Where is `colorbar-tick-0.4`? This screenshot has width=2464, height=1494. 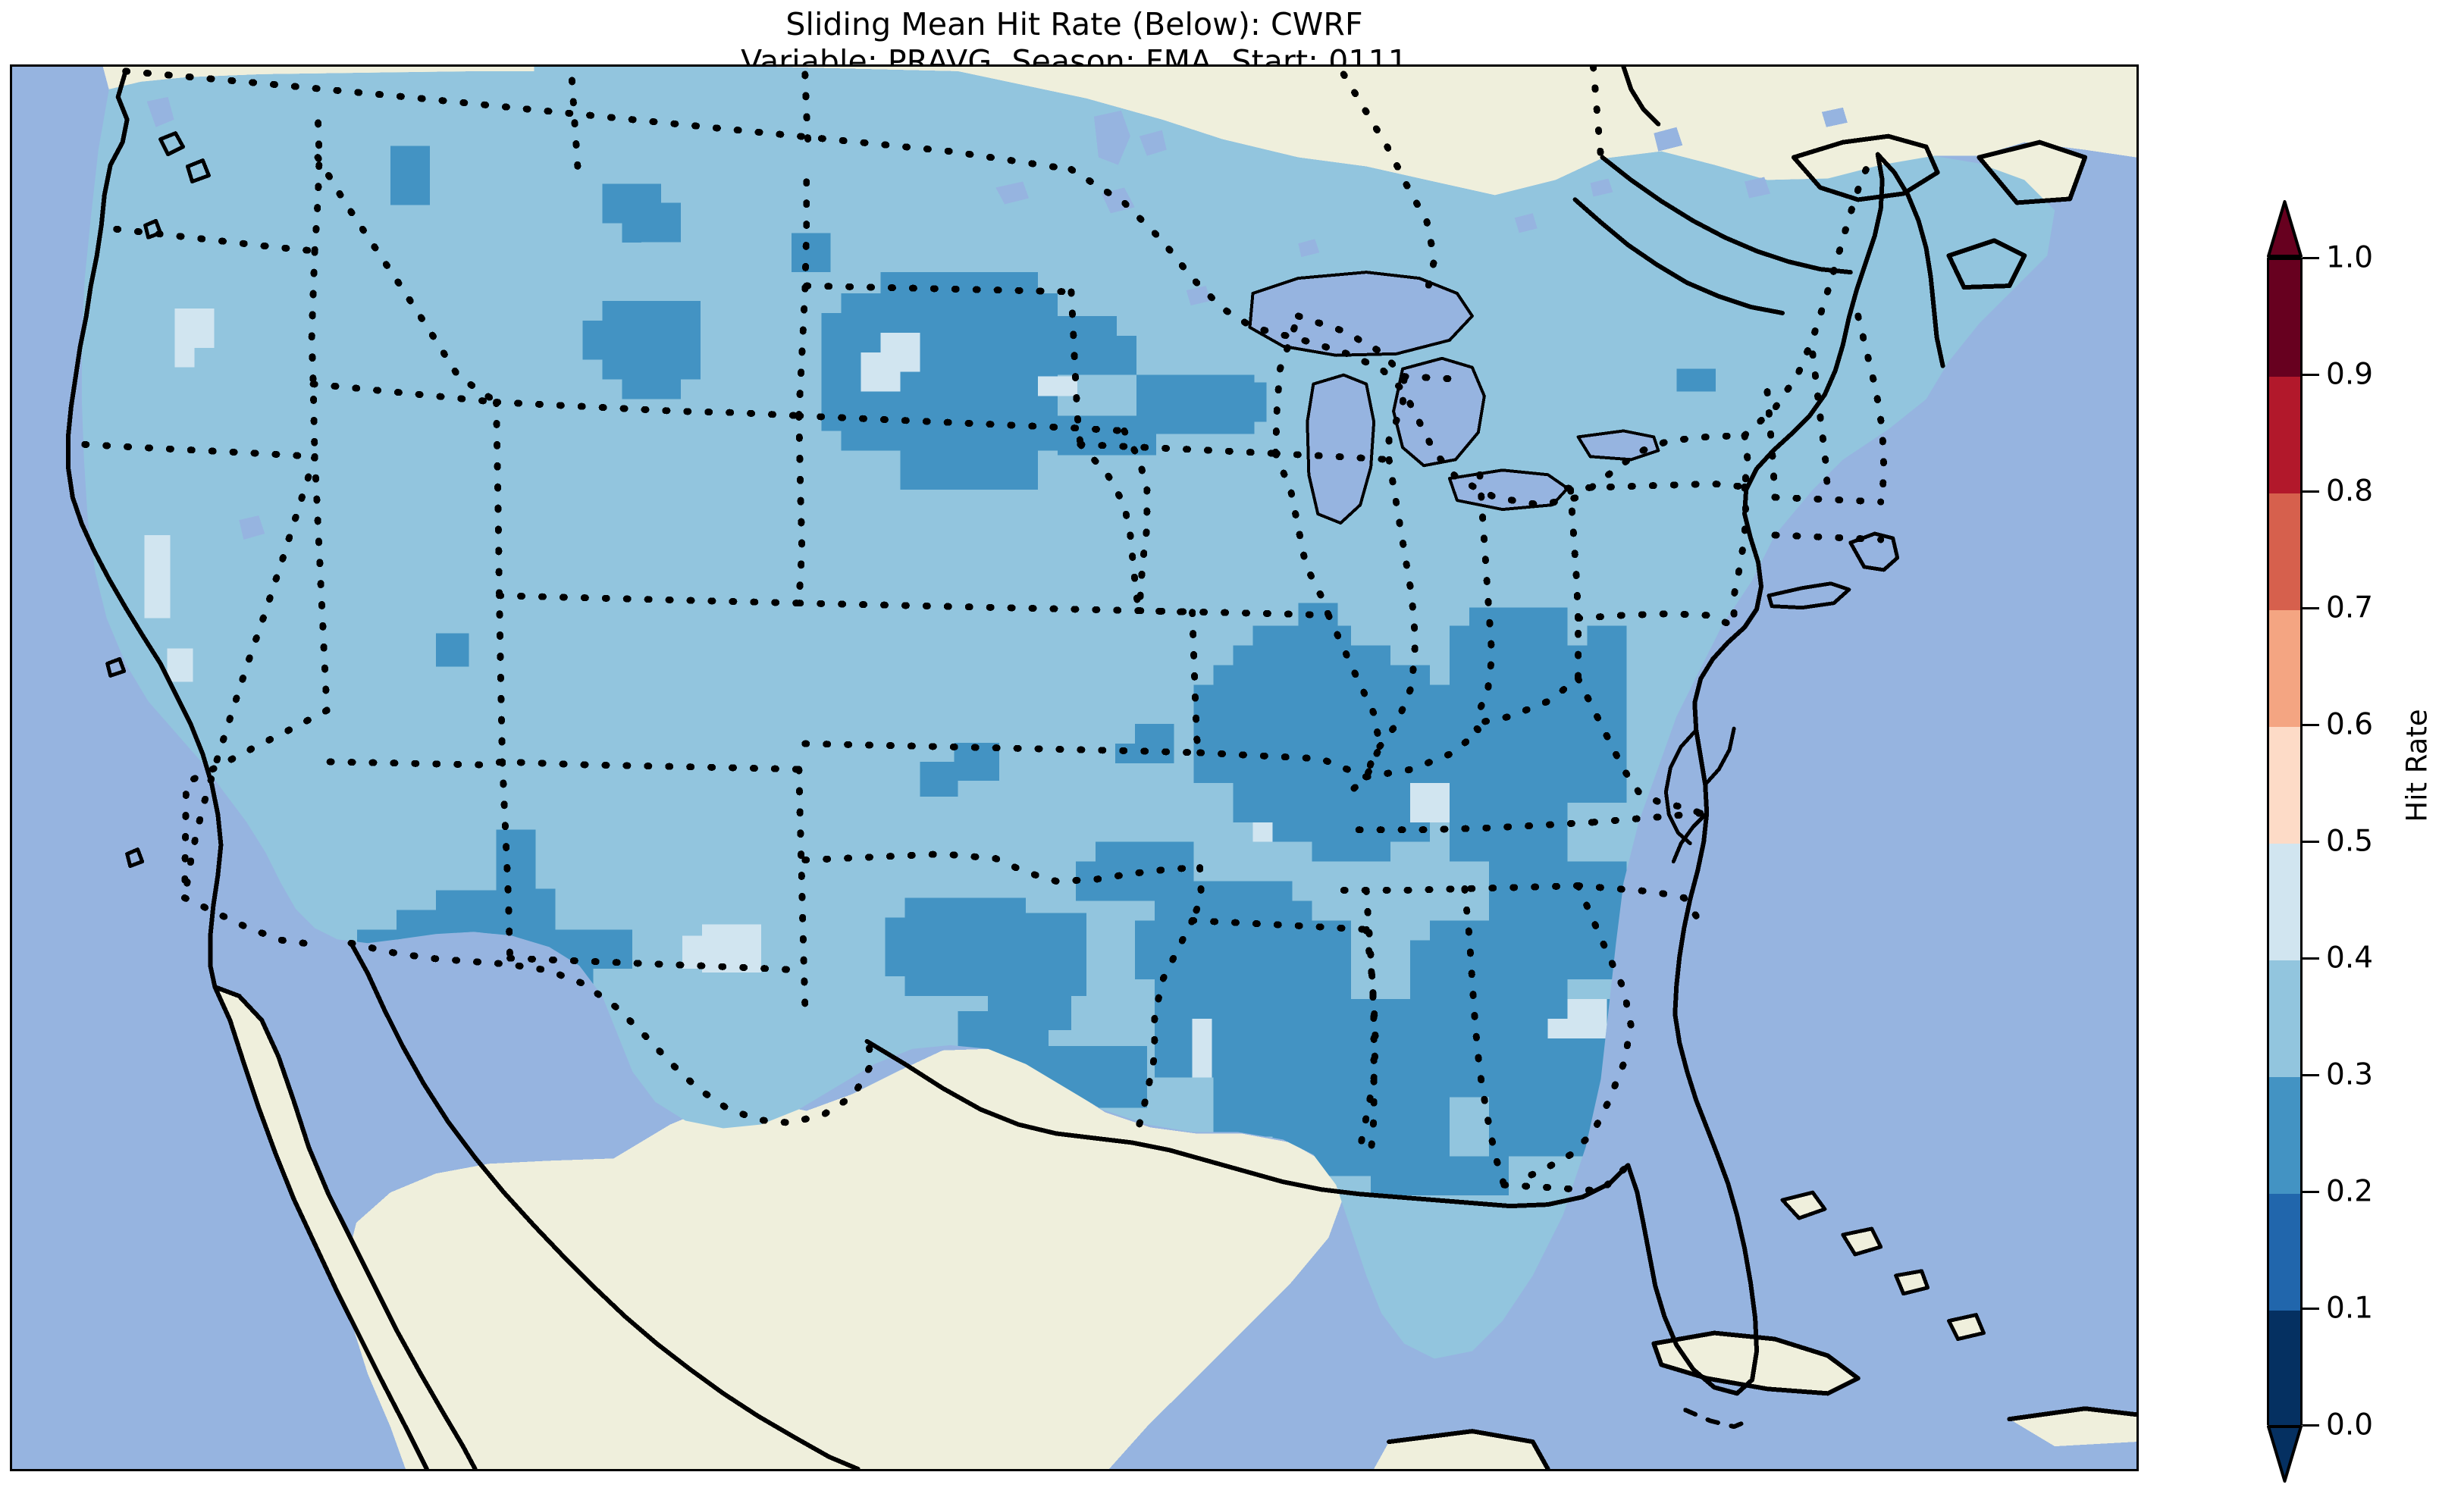 colorbar-tick-0.4 is located at coordinates (2311, 958).